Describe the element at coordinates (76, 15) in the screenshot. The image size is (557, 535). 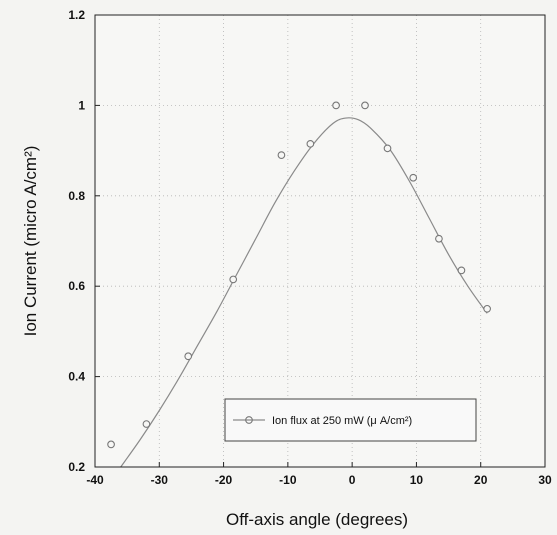
I see `y-tick-label: 1.2` at that location.